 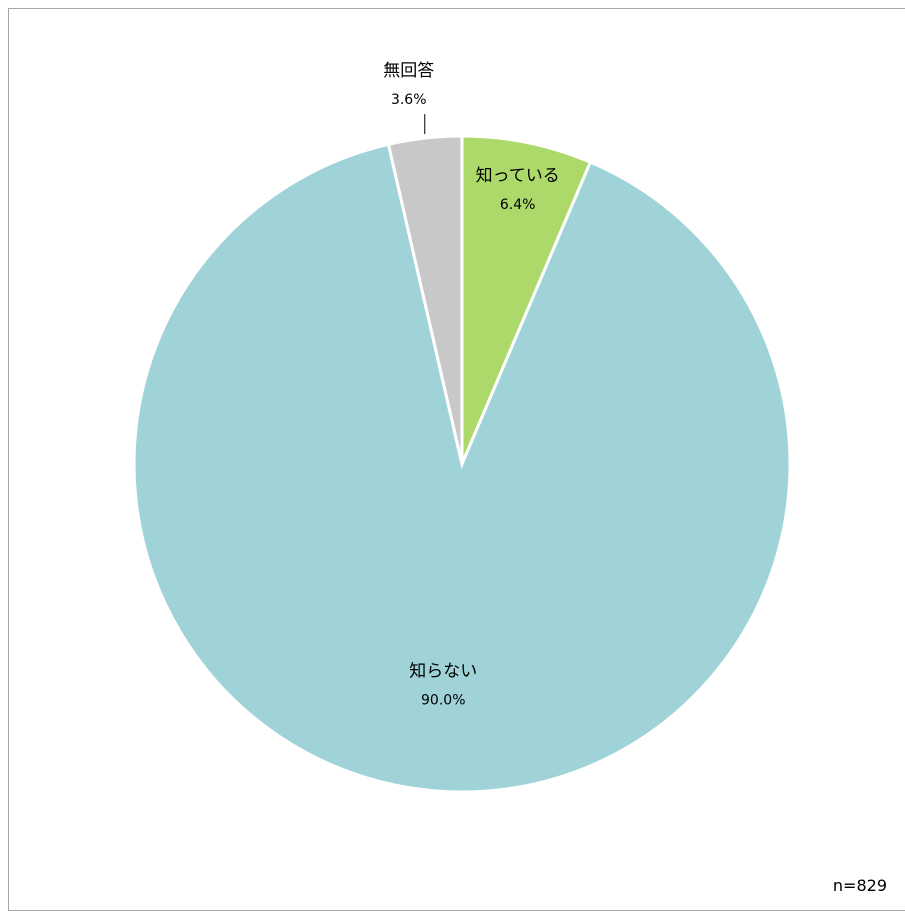 What do you see at coordinates (408, 71) in the screenshot?
I see `slice-label-2: 無回答` at bounding box center [408, 71].